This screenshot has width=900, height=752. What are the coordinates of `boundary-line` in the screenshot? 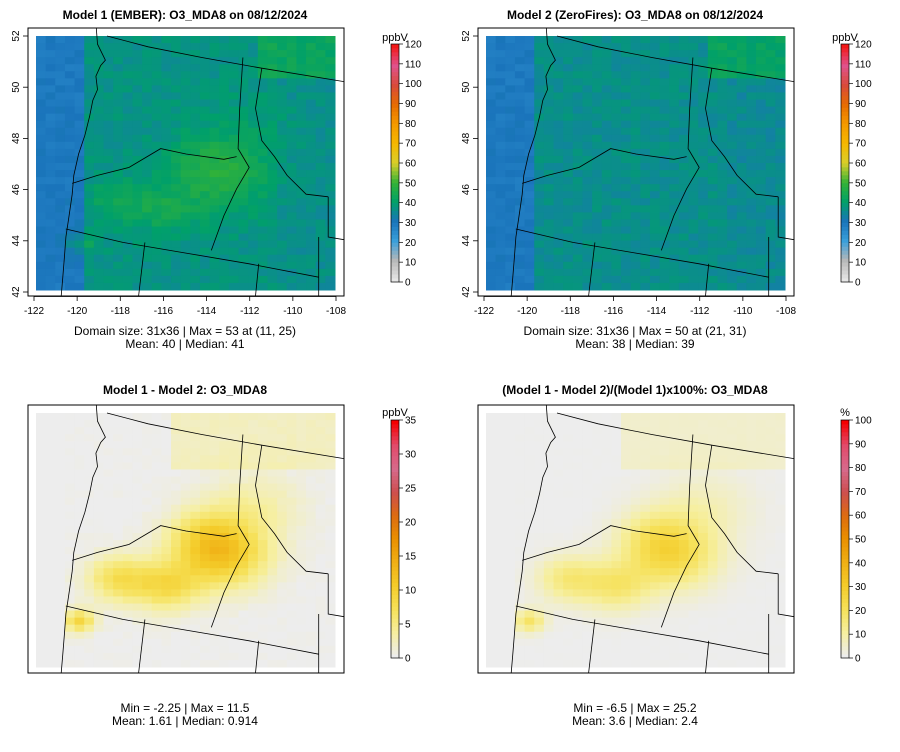 It's located at (154, 166).